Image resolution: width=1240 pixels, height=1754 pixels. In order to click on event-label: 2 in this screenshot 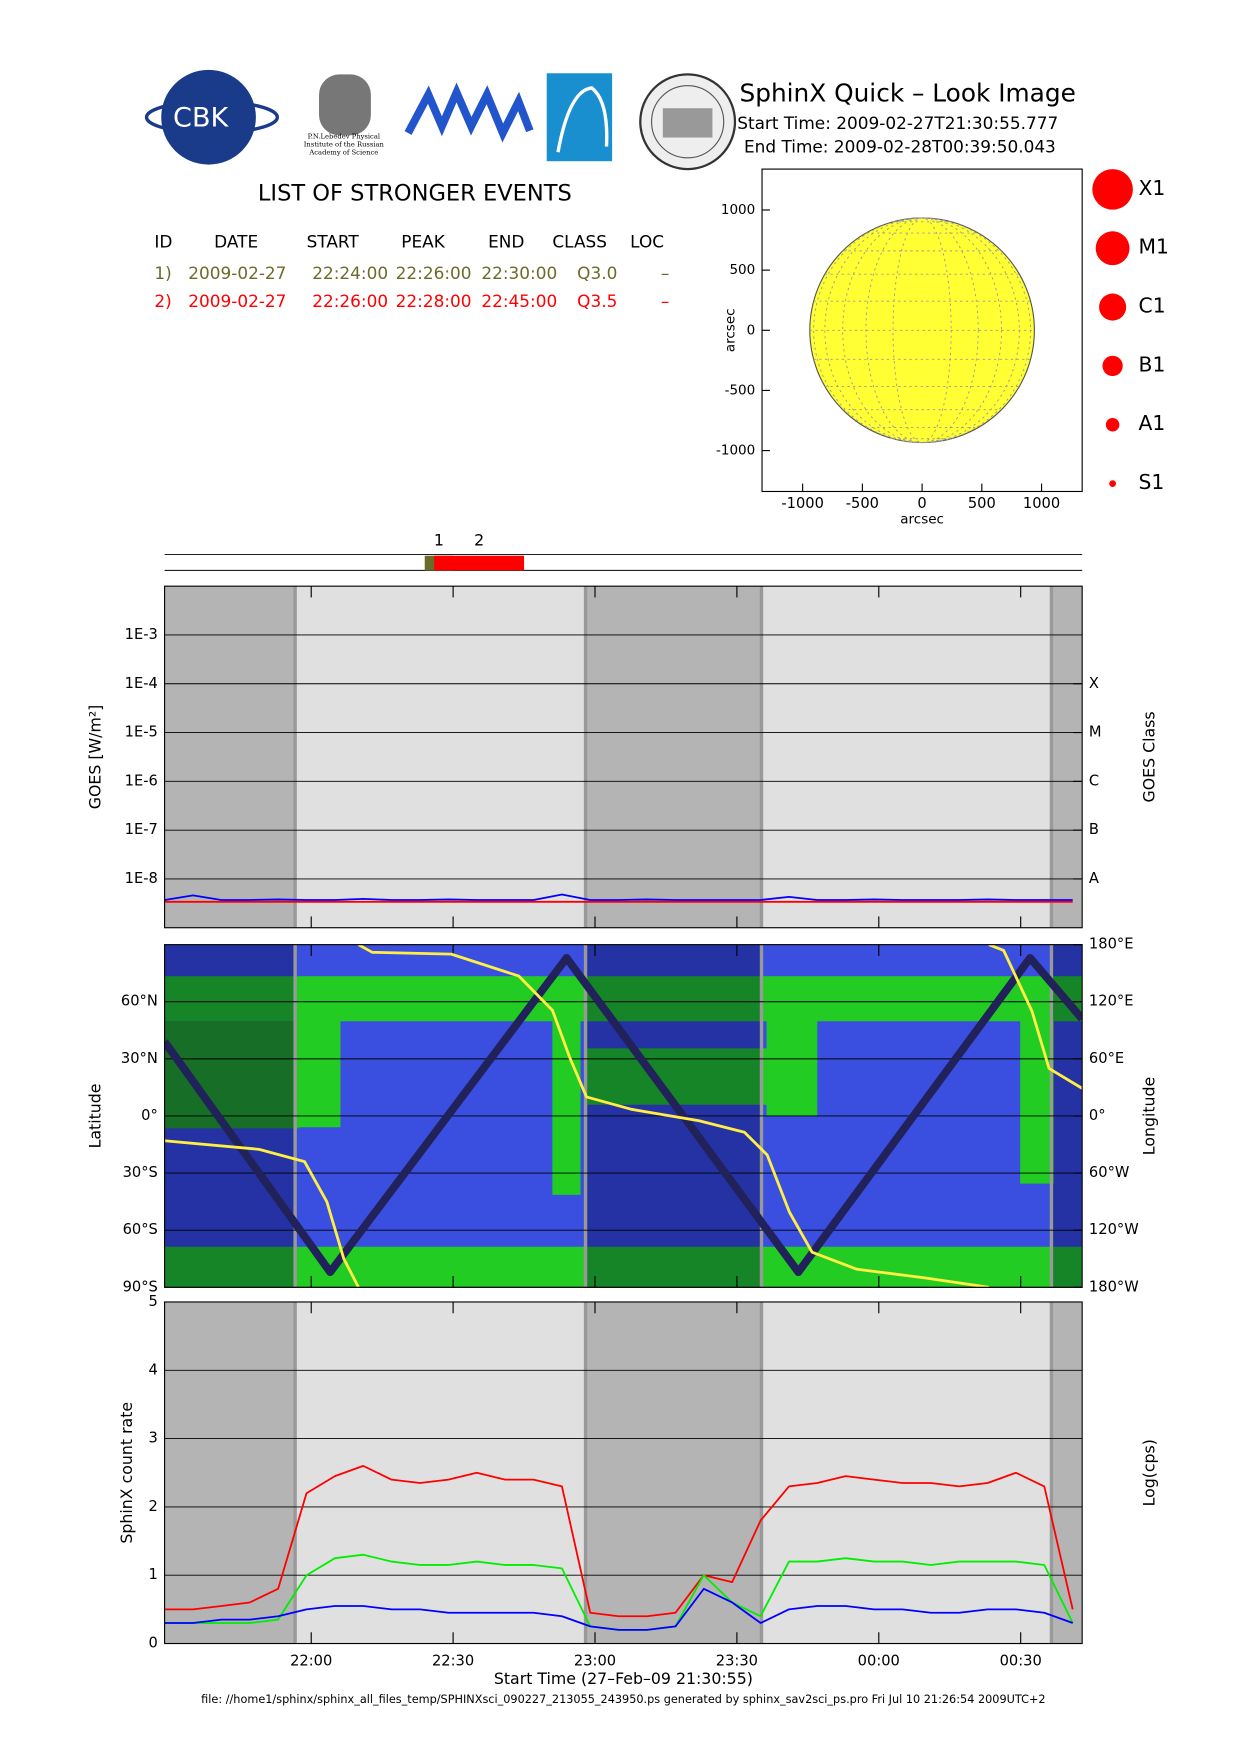, I will do `click(479, 540)`.